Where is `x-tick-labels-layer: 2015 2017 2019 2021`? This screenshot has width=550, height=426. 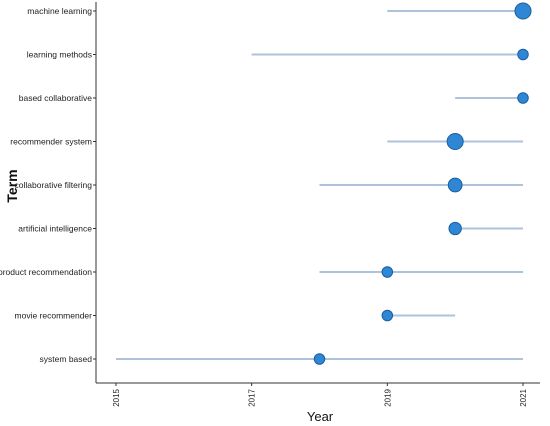 x-tick-labels-layer: 2015 2017 2019 2021 is located at coordinates (320, 395).